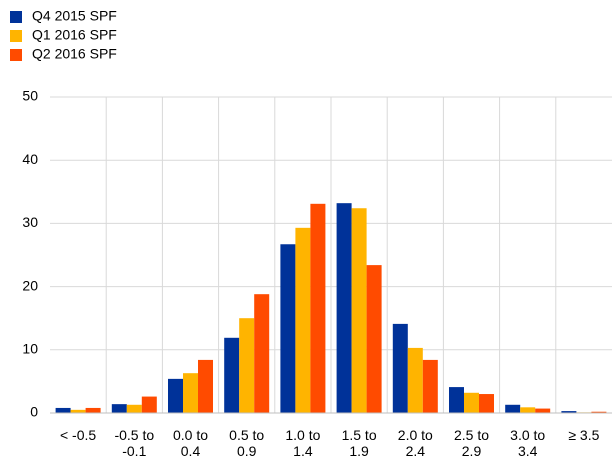  What do you see at coordinates (471, 443) in the screenshot?
I see `x-tick-label: 2.5 to 2.9` at bounding box center [471, 443].